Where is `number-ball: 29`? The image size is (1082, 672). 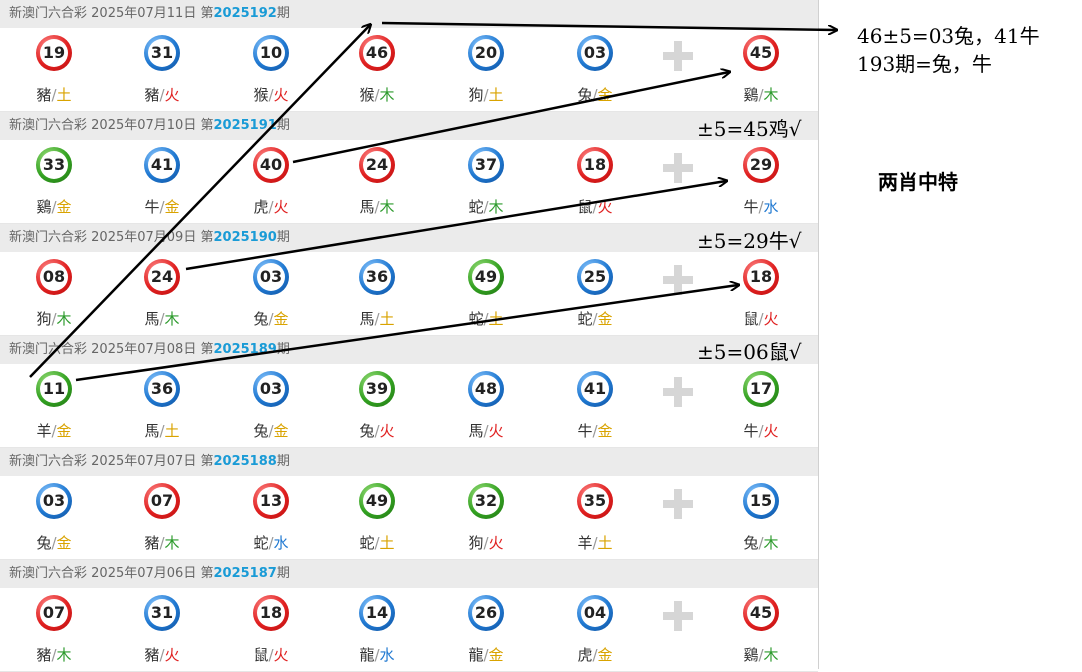 number-ball: 29 is located at coordinates (761, 165).